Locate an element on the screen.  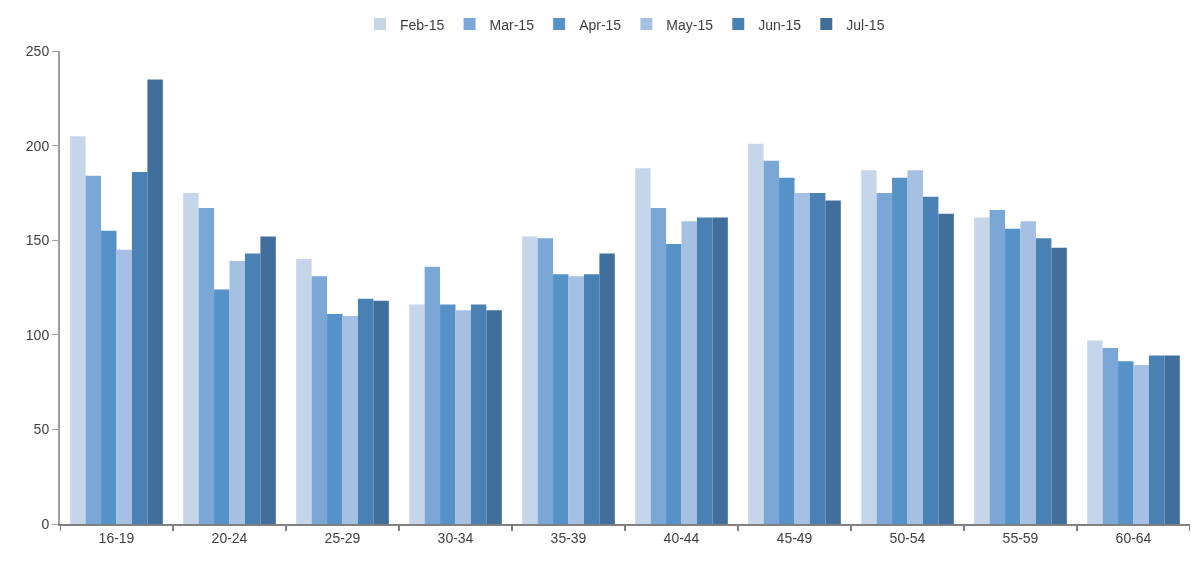
x-tick-label: 55-59 is located at coordinates (1020, 537).